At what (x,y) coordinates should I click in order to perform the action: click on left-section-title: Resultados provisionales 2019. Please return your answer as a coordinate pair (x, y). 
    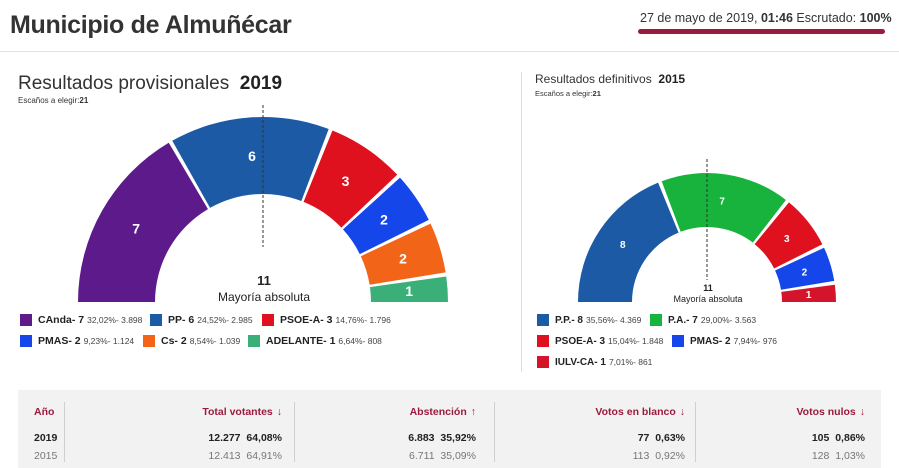
    Looking at the image, I should click on (150, 84).